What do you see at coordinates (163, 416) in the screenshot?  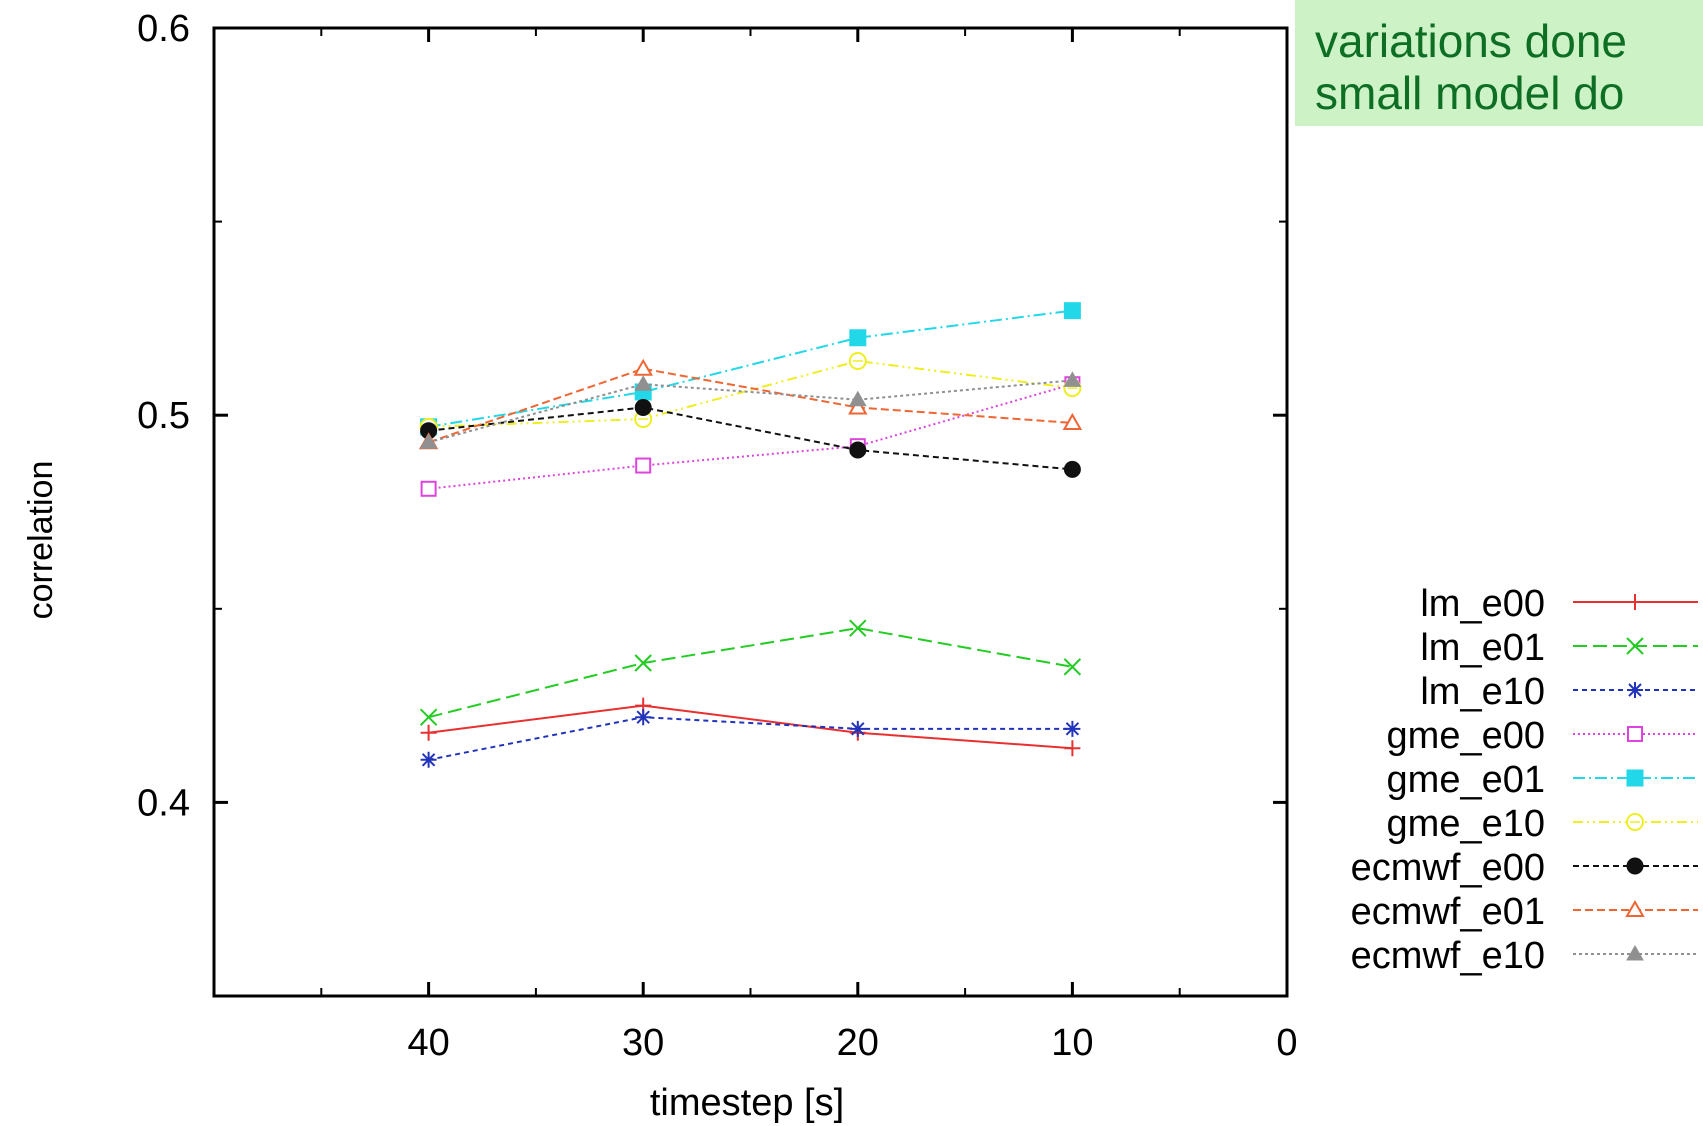 I see `y-tick-label: 0.5` at bounding box center [163, 416].